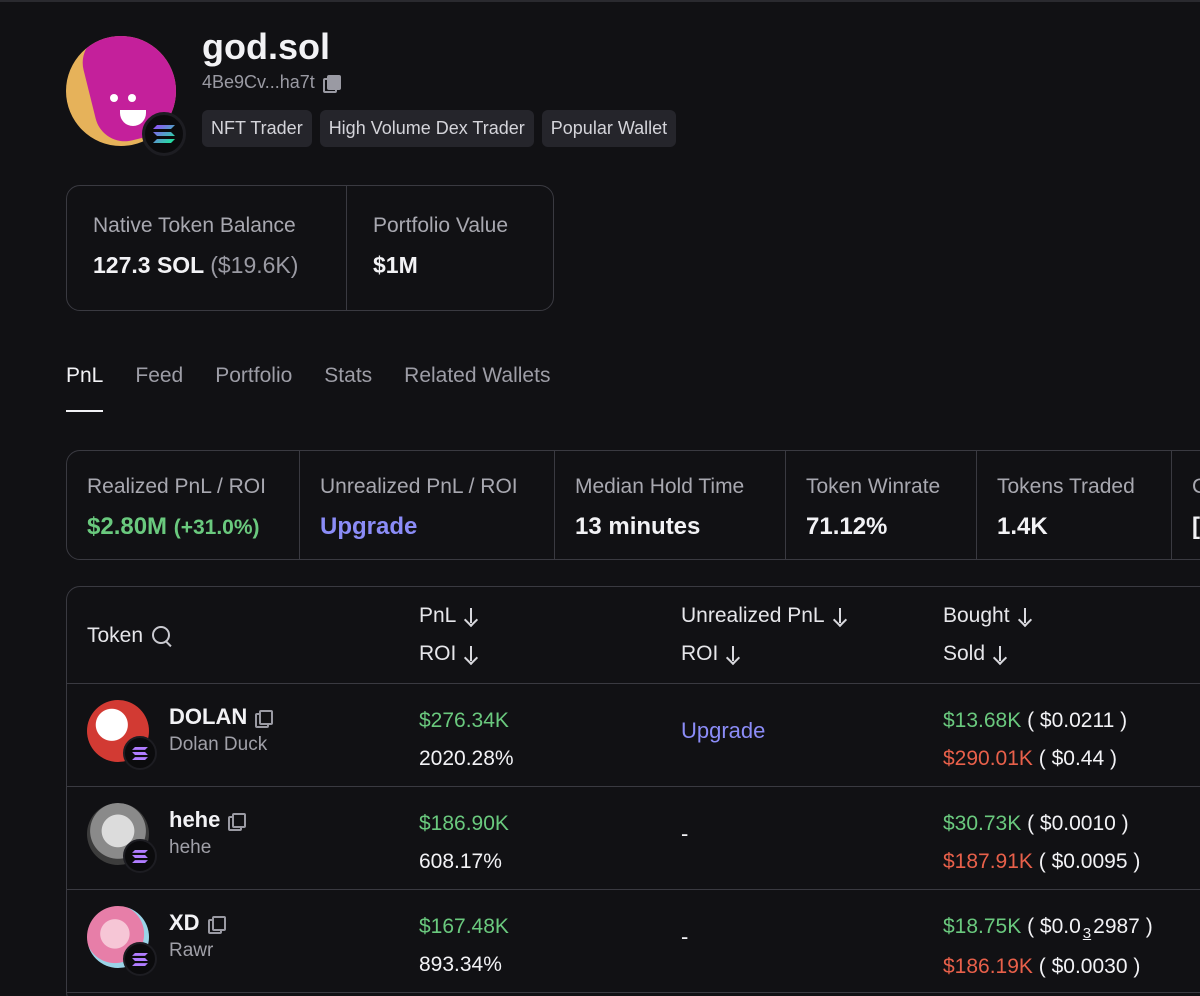 The width and height of the screenshot is (1200, 996). Describe the element at coordinates (208, 716) in the screenshot. I see `token-symbol: DOLAN` at that location.